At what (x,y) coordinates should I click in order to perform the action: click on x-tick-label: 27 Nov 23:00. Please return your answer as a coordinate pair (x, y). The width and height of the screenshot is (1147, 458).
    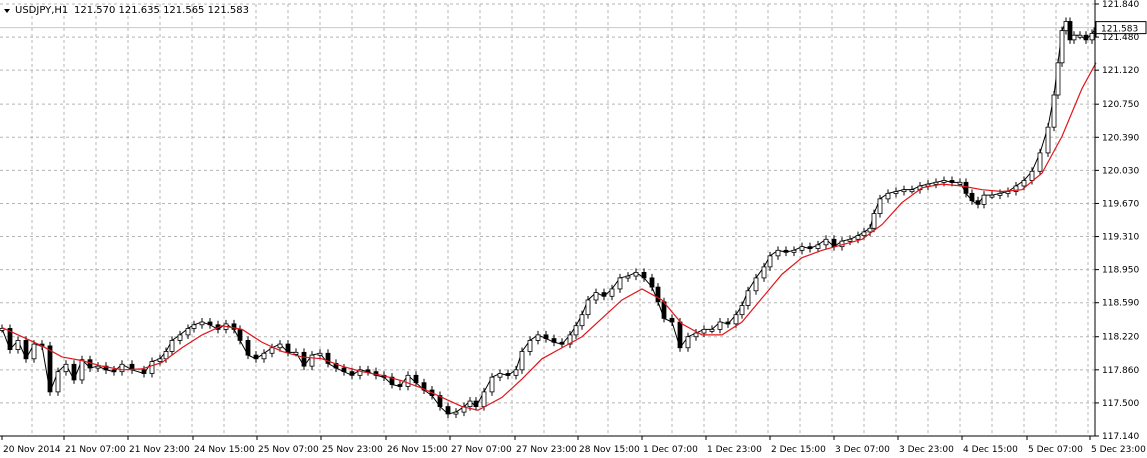
    Looking at the image, I should click on (546, 450).